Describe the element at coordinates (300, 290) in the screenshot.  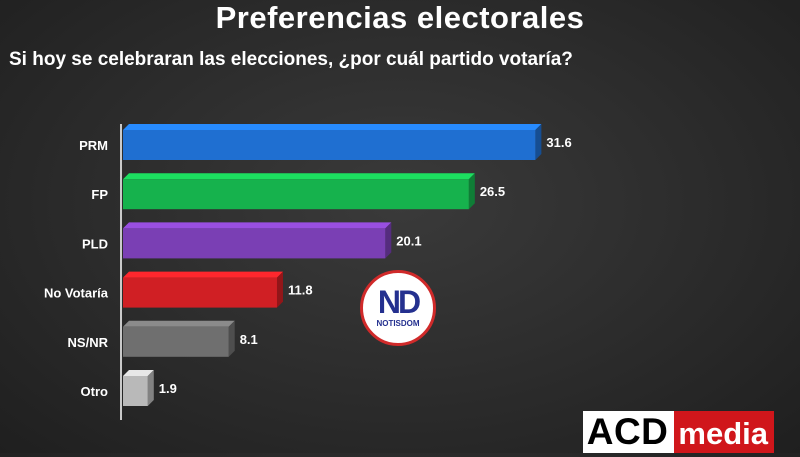
I see `value-label-no-votar-a: 11.8` at that location.